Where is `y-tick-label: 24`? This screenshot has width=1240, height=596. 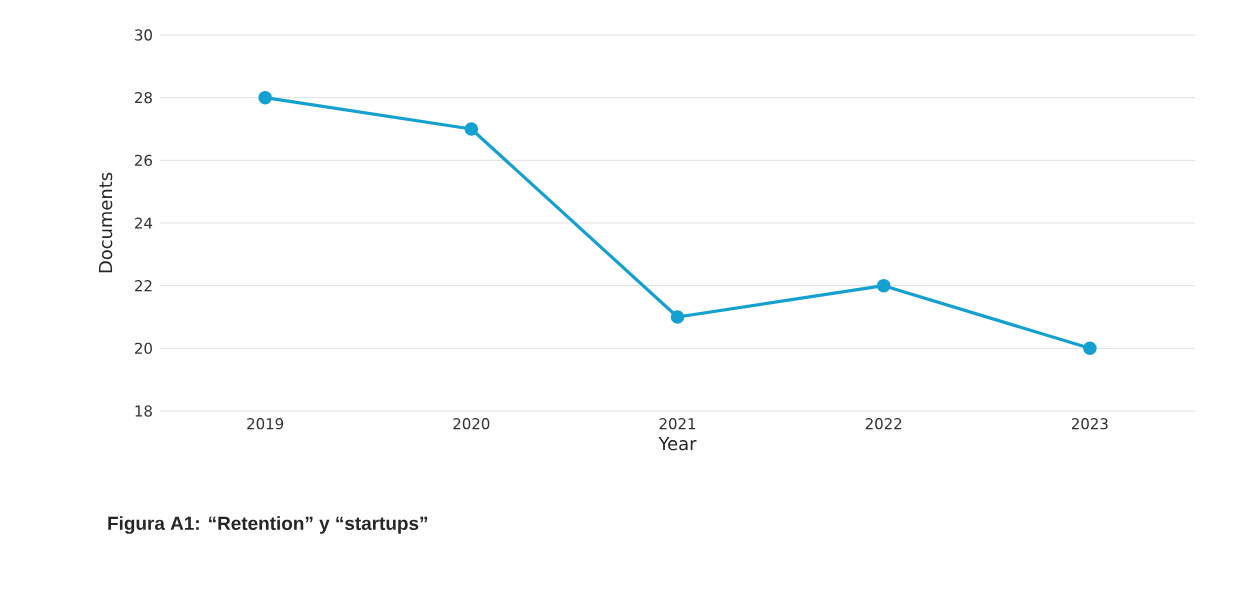 y-tick-label: 24 is located at coordinates (144, 223).